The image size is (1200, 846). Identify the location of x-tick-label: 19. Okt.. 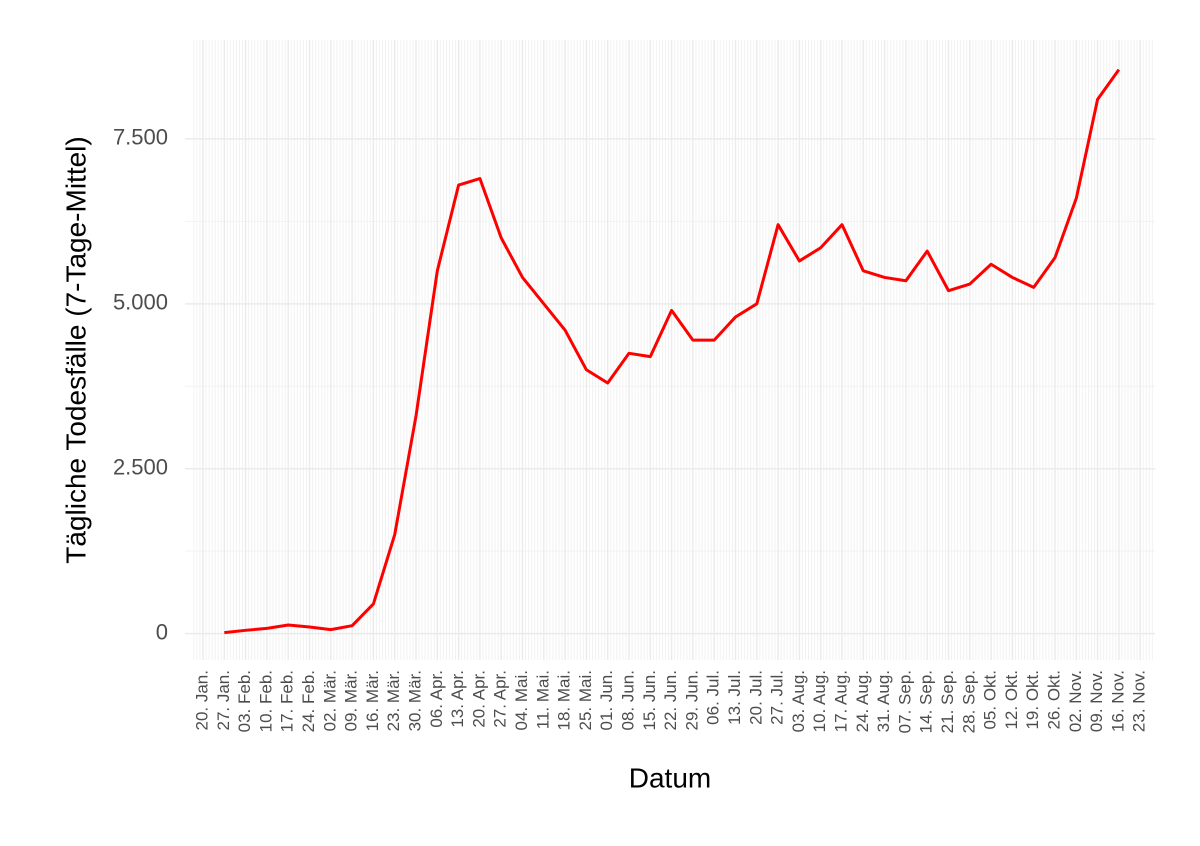
(1032, 700).